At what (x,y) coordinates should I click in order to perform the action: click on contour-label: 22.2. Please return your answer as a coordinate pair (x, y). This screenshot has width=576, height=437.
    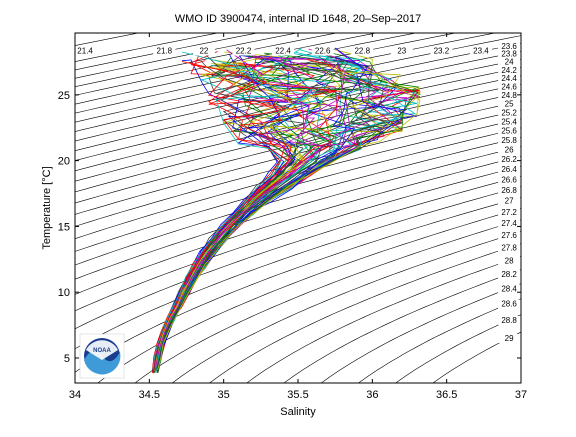
    Looking at the image, I should click on (244, 51).